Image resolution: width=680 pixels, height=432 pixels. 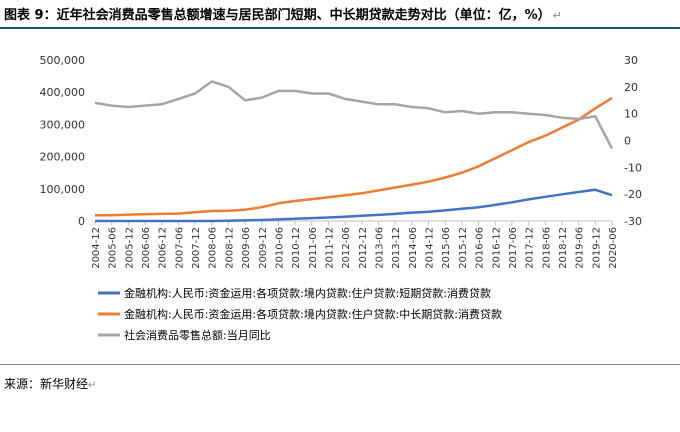 What do you see at coordinates (480, 248) in the screenshot?
I see `x-tick-label: 2016-06` at bounding box center [480, 248].